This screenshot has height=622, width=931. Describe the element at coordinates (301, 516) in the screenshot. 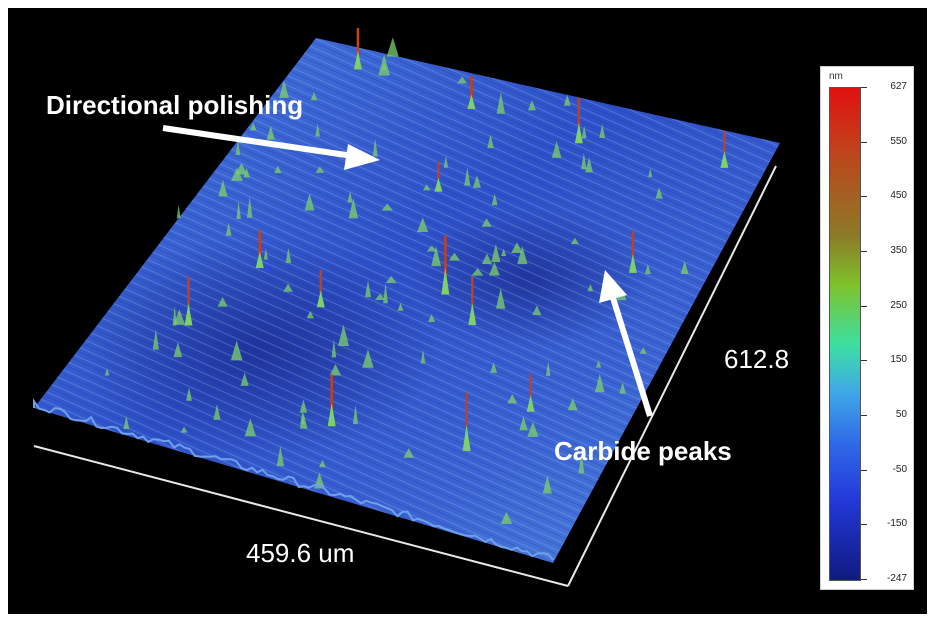

I see `axis-x-line` at that location.